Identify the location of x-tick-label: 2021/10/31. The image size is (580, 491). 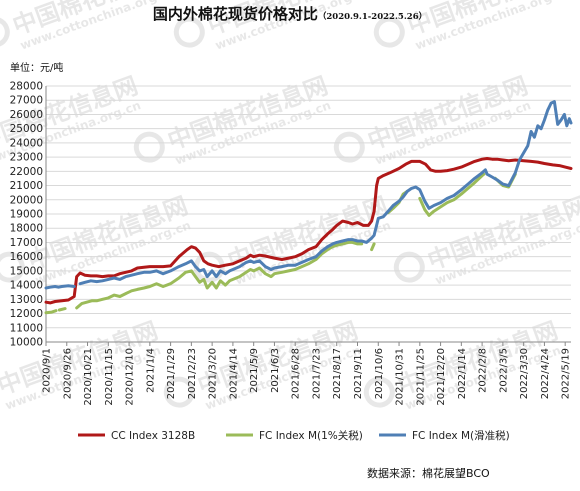
(400, 377).